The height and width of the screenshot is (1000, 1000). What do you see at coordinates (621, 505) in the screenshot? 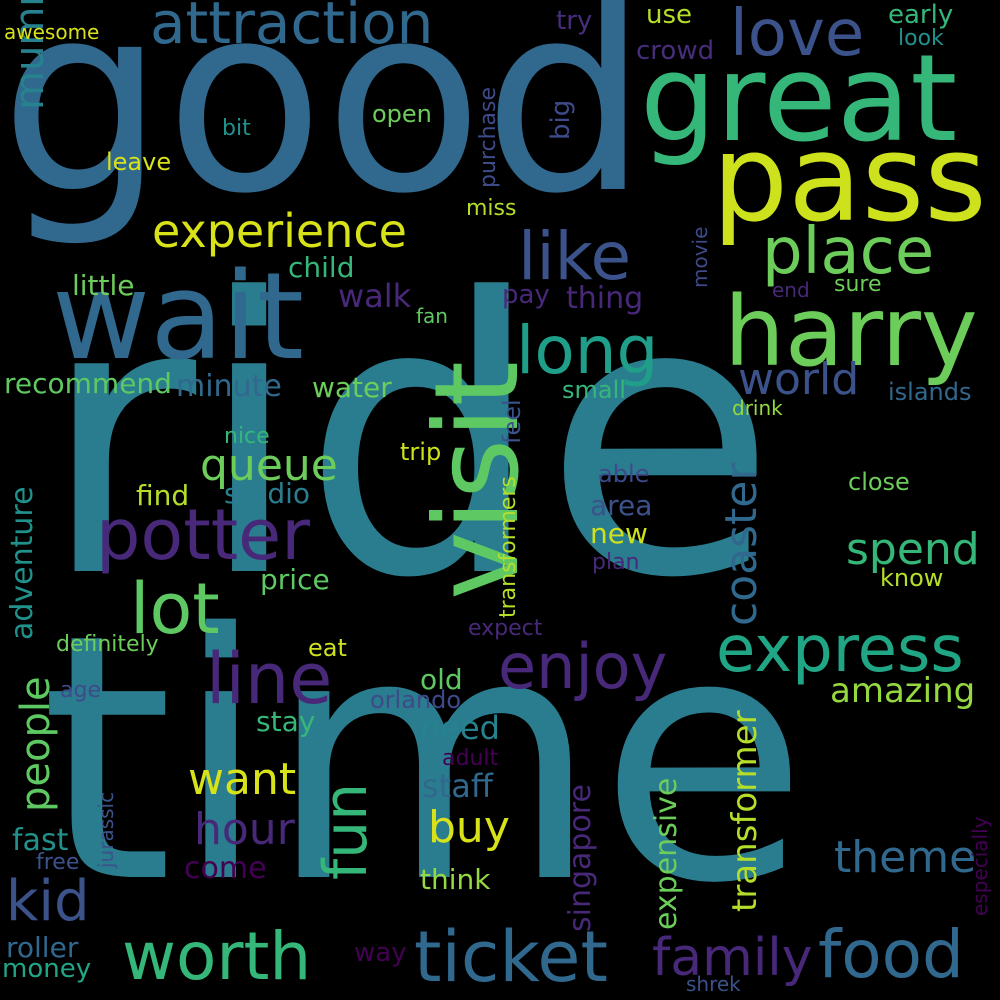
I see `word-area: area` at bounding box center [621, 505].